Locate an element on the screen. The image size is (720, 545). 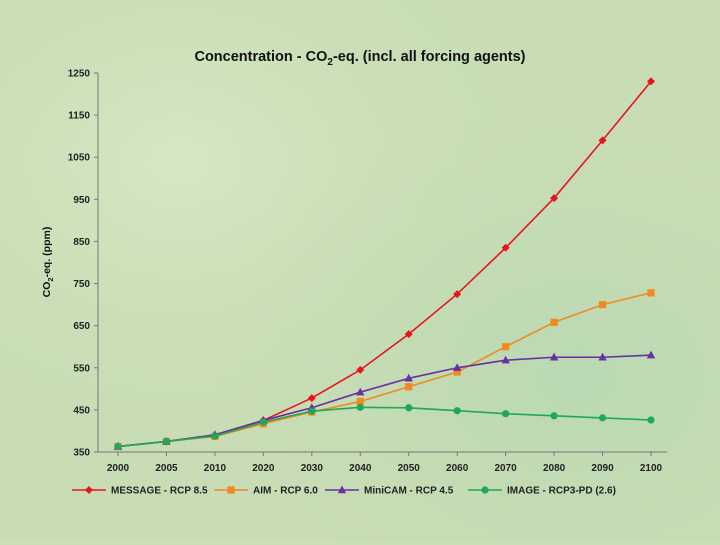
x-tick-label: 2020 is located at coordinates (263, 468).